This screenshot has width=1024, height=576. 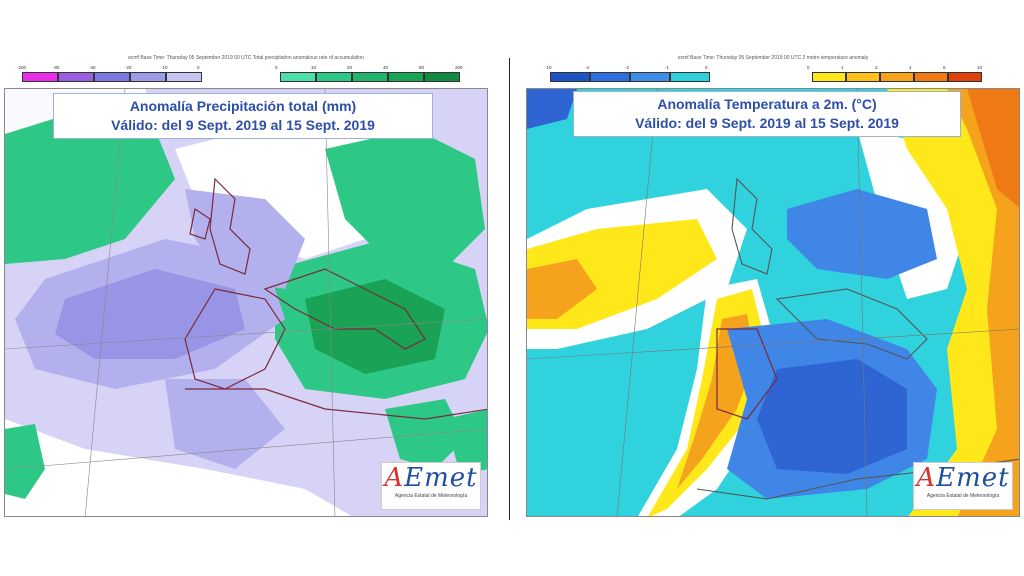 I want to click on precip-legend-dry-swatch: -40, so click(x=109, y=75).